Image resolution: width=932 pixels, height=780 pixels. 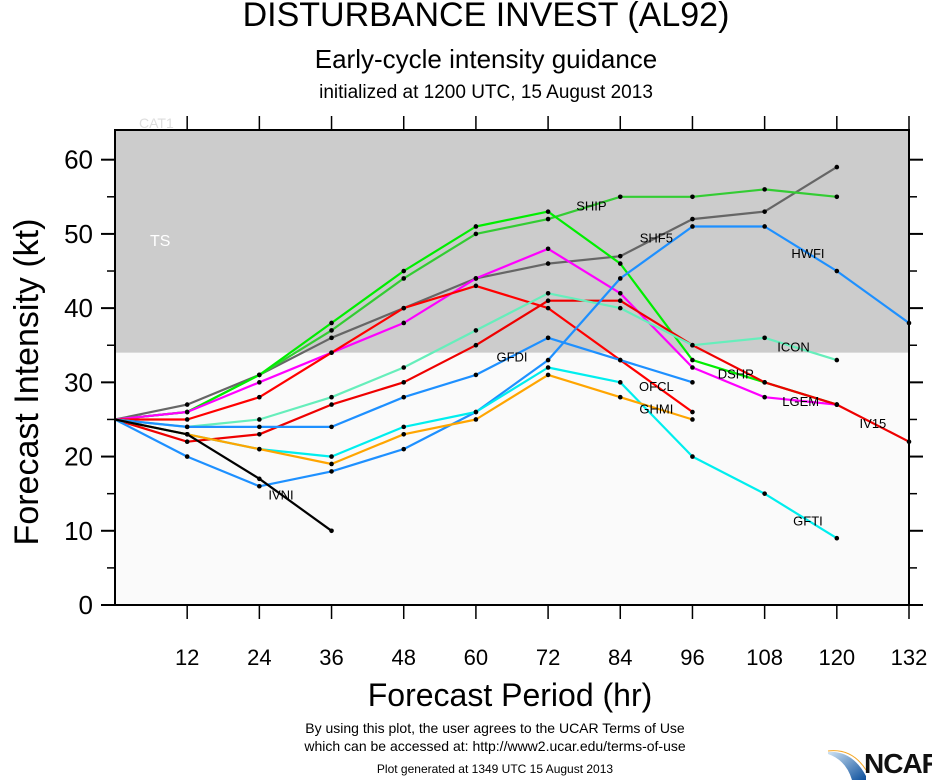 I want to click on ncar-logo: NCAR, so click(x=879, y=763).